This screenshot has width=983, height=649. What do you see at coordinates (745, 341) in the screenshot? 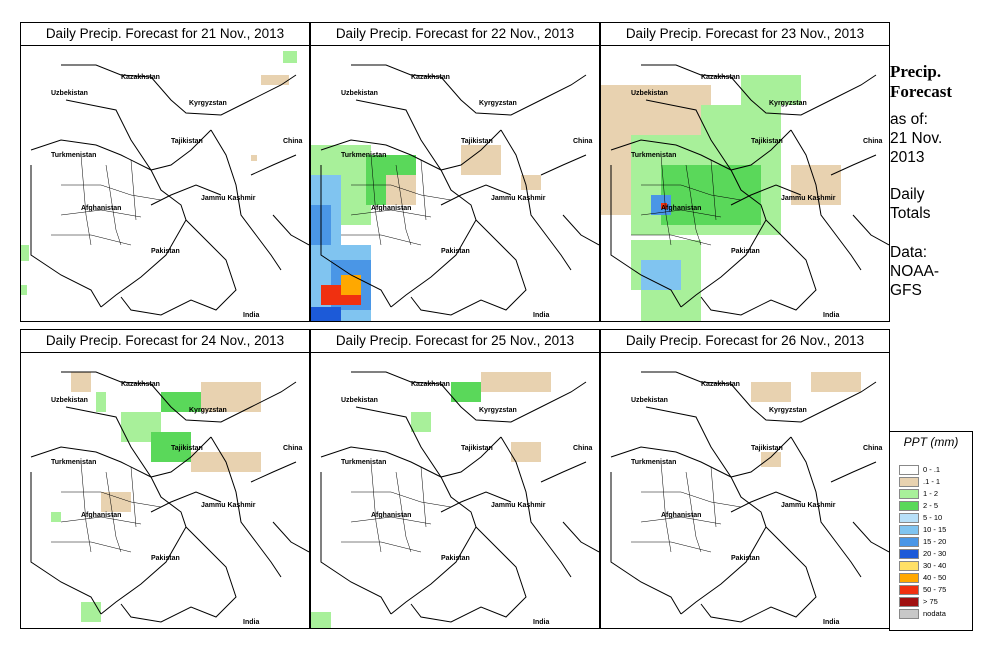
I see `panel-title: Daily Precip. Forecast for 26 Nov., 2013` at bounding box center [745, 341].